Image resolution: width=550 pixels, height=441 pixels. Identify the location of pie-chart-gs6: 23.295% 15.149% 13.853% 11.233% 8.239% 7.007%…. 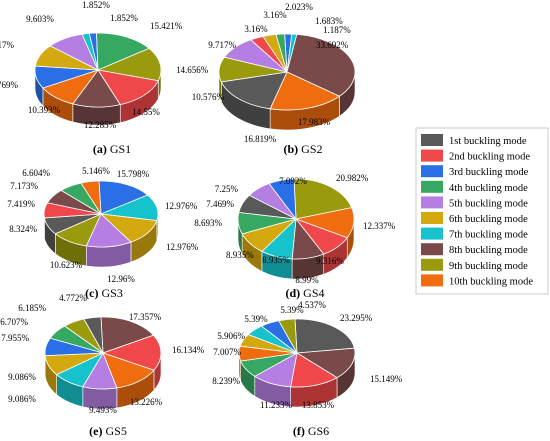
(307, 369).